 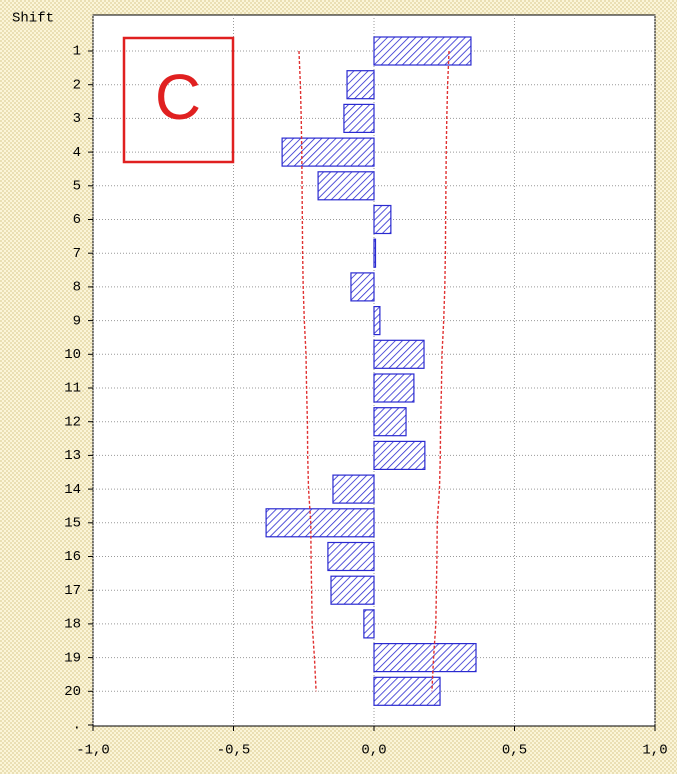 What do you see at coordinates (77, 85) in the screenshot?
I see `y-tick-label: 2` at bounding box center [77, 85].